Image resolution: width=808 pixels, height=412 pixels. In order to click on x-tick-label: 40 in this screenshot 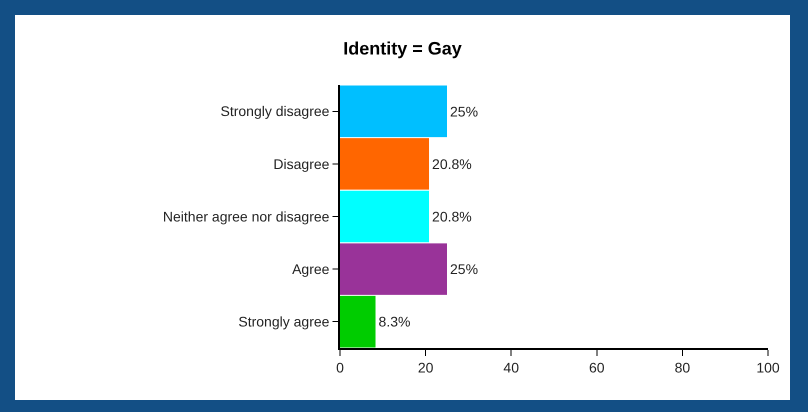, I will do `click(511, 368)`.